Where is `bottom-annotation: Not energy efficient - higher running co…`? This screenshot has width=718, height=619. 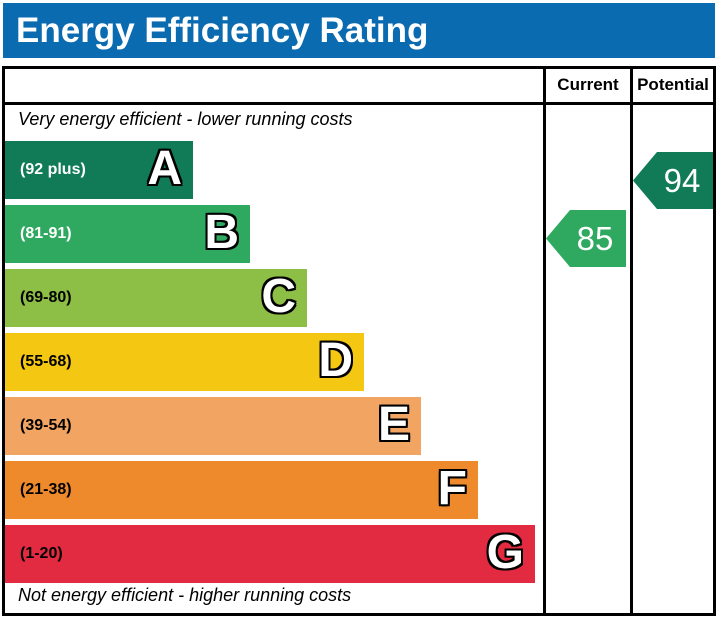 bottom-annotation: Not energy efficient - higher running co… is located at coordinates (185, 595).